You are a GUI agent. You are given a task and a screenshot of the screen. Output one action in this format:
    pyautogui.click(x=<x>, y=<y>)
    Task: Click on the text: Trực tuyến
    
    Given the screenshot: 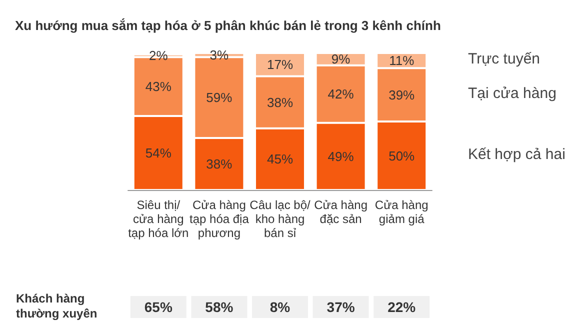 What is the action you would take?
    pyautogui.click(x=504, y=59)
    